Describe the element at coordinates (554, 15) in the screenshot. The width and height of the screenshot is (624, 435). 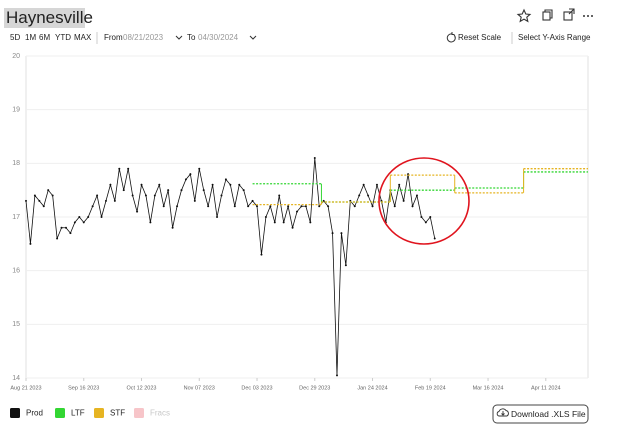
I see `header-icons` at that location.